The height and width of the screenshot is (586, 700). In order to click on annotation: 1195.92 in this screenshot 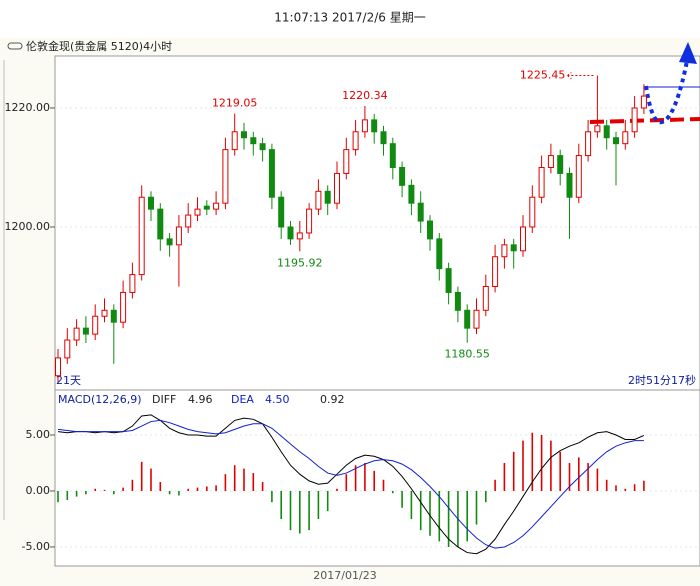, I will do `click(300, 262)`.